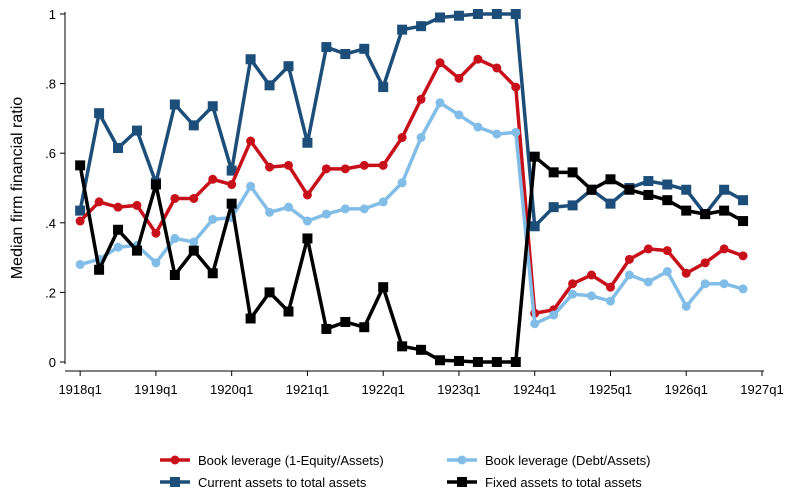 This screenshot has height=497, width=790. What do you see at coordinates (534, 389) in the screenshot?
I see `x-tick-label: 1924q1` at bounding box center [534, 389].